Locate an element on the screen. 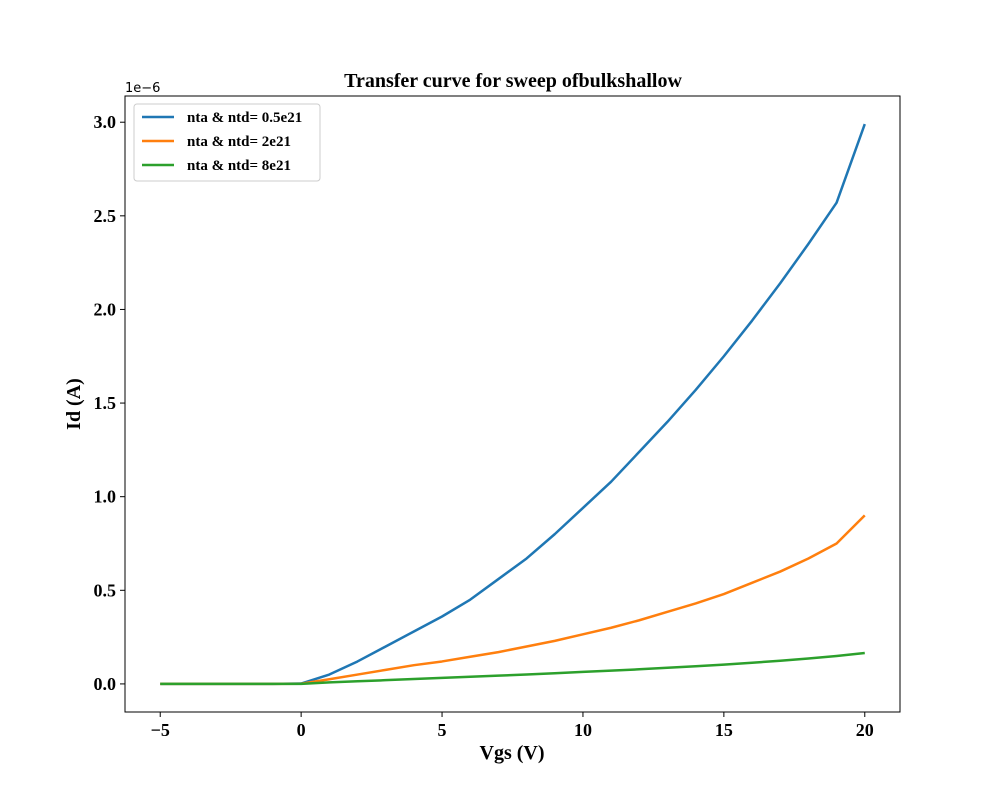 The image size is (1000, 800). legend-box is located at coordinates (227, 142).